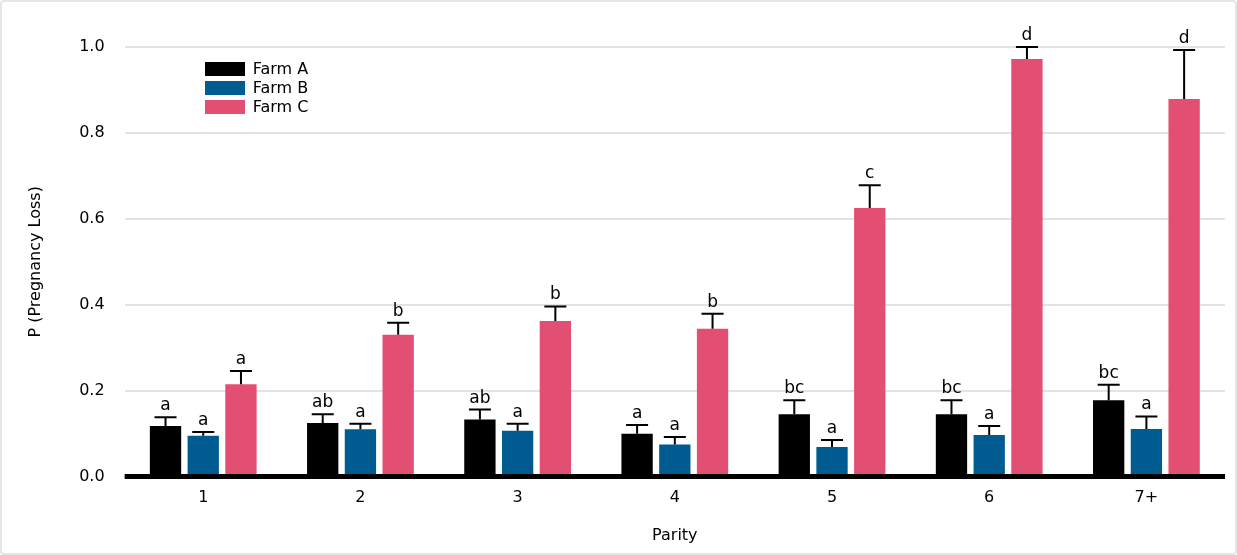 This screenshot has height=555, width=1237. Describe the element at coordinates (517, 497) in the screenshot. I see `x-tick-label: 3` at that location.